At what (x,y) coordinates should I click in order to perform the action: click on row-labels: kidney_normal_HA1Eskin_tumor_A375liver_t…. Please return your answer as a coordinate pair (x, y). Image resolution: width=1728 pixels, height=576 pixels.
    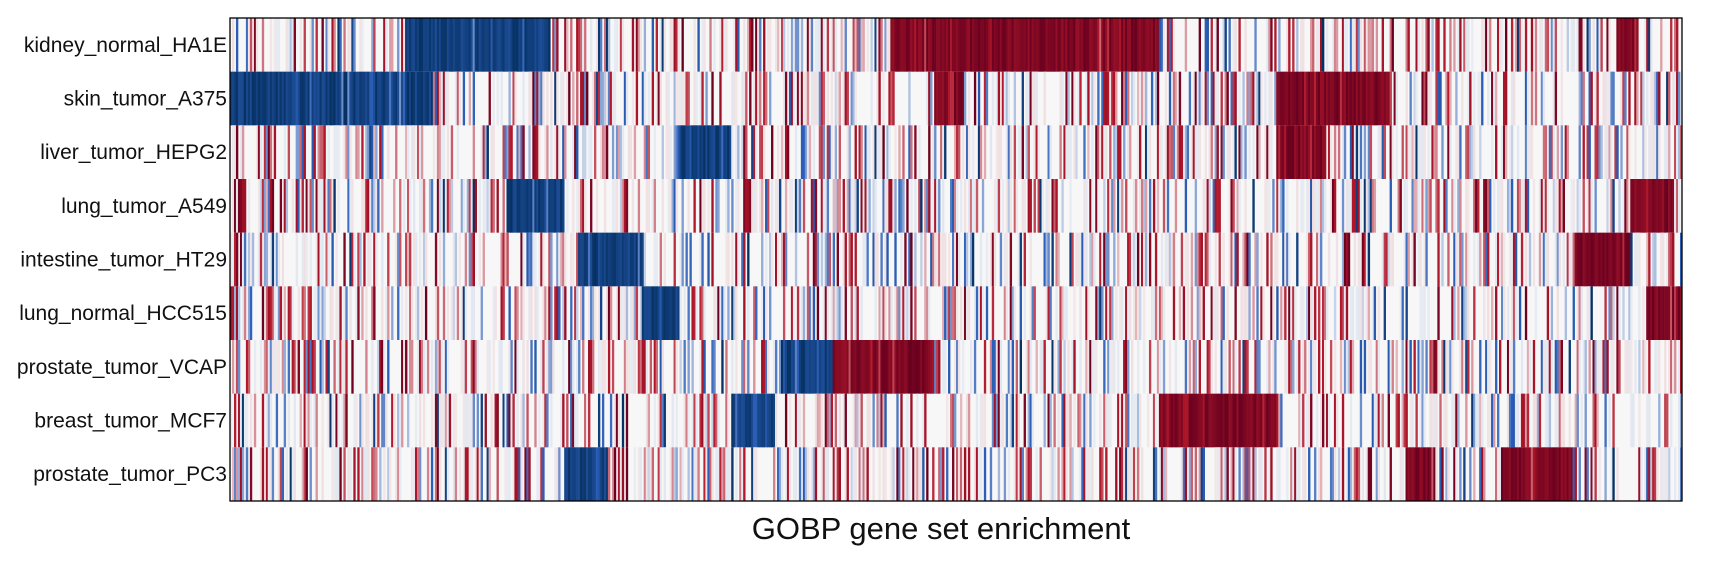
    Looking at the image, I should click on (122, 260).